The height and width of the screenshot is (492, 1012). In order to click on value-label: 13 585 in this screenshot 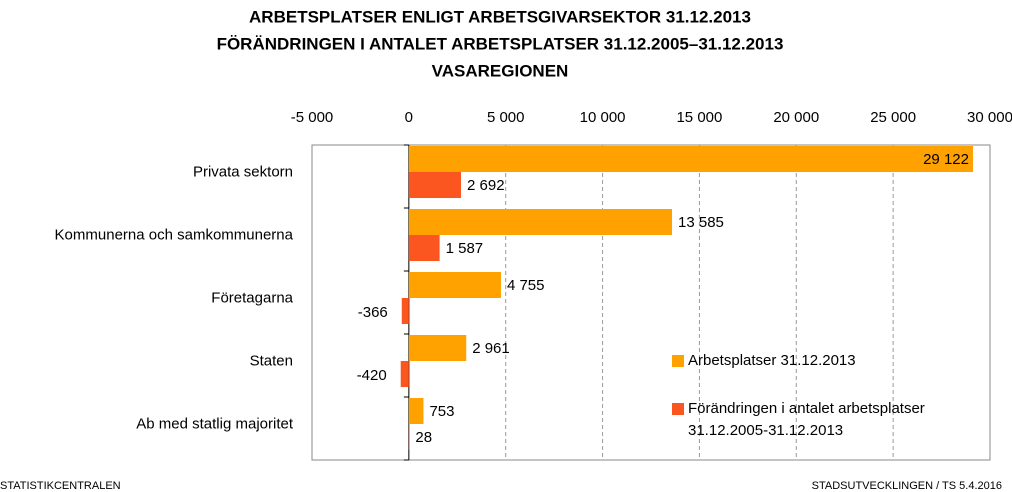, I will do `click(701, 222)`.